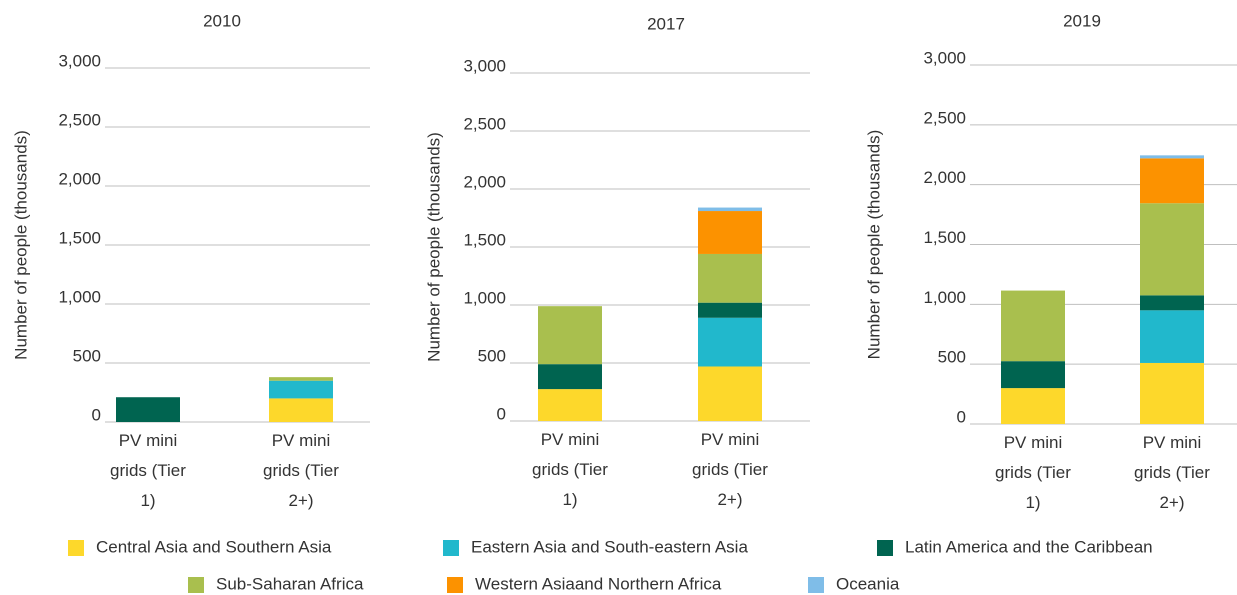 The width and height of the screenshot is (1237, 595). What do you see at coordinates (214, 546) in the screenshot?
I see `legend-label: Central Asia and Southern Asia` at bounding box center [214, 546].